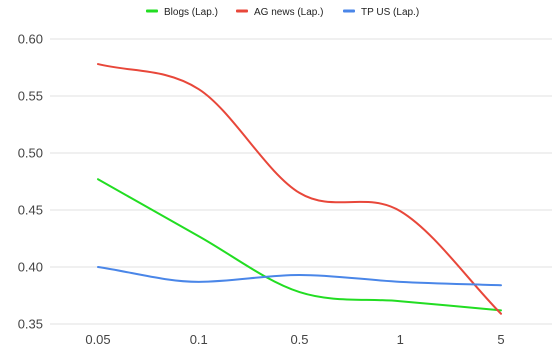 The image size is (556, 349). Describe the element at coordinates (30, 182) in the screenshot. I see `y-axis-ticks: 0.35 0.40 0.45 0.50 0.55 0.60` at that location.